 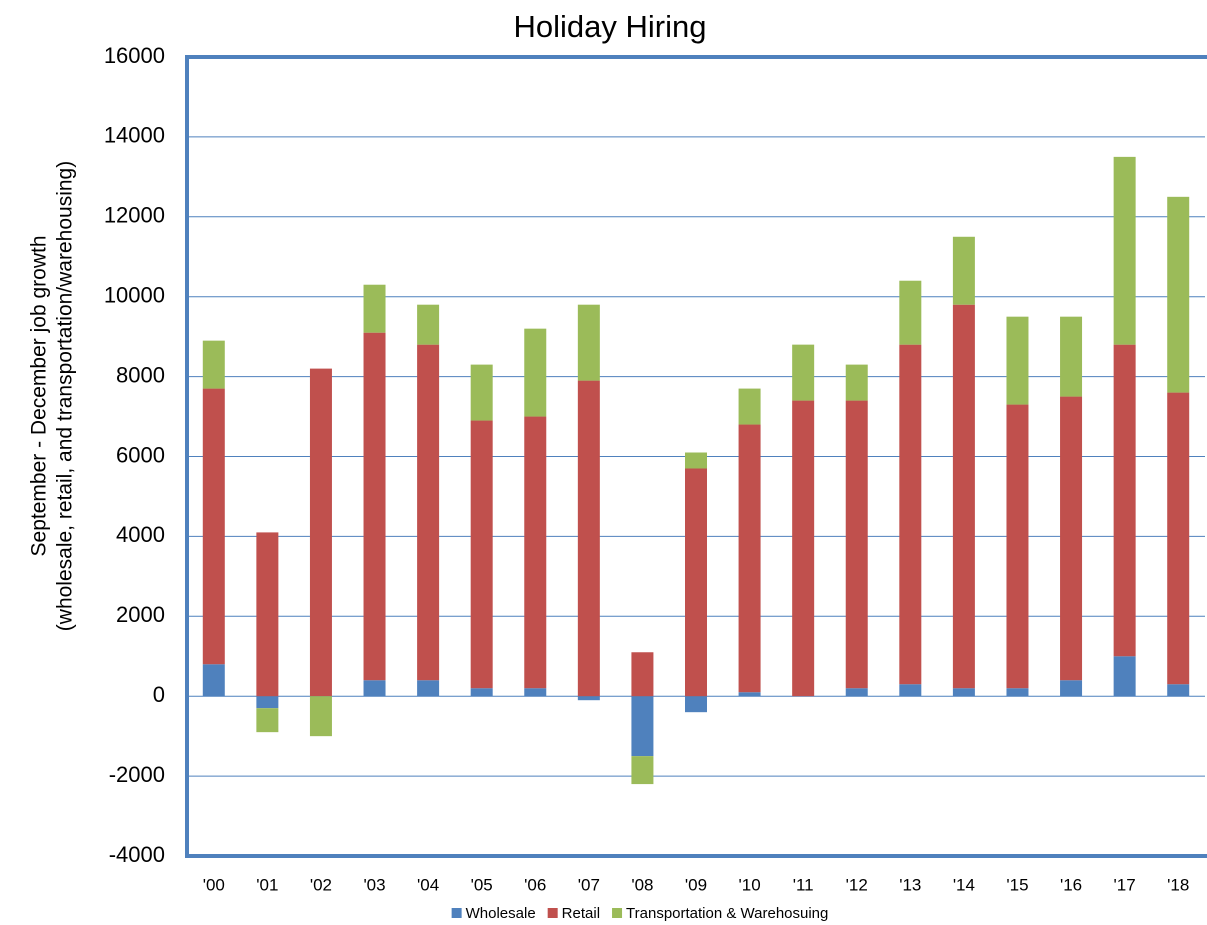 I want to click on x-tick-label: '12, so click(x=857, y=884).